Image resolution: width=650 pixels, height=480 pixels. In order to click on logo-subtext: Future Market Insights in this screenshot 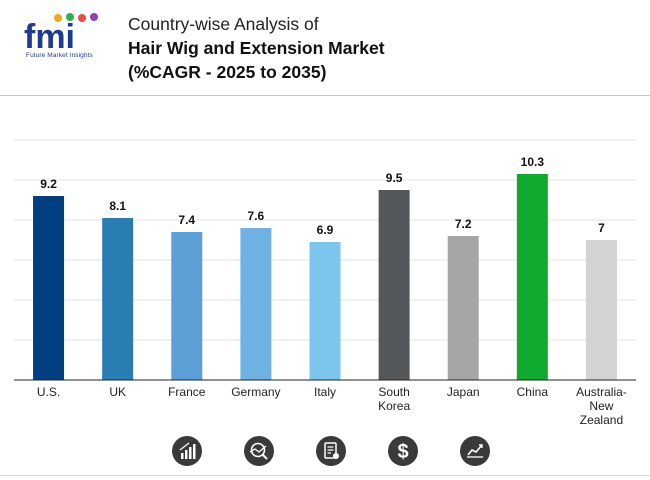, I will do `click(59, 55)`.